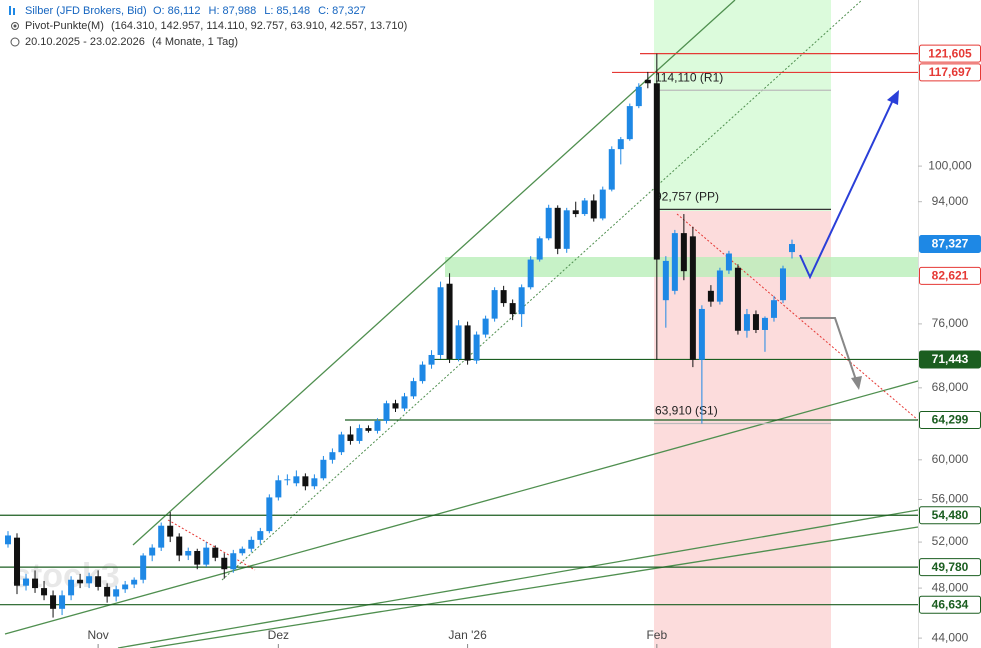  What do you see at coordinates (233, 11) in the screenshot?
I see `quote-value: H: 87,988` at bounding box center [233, 11].